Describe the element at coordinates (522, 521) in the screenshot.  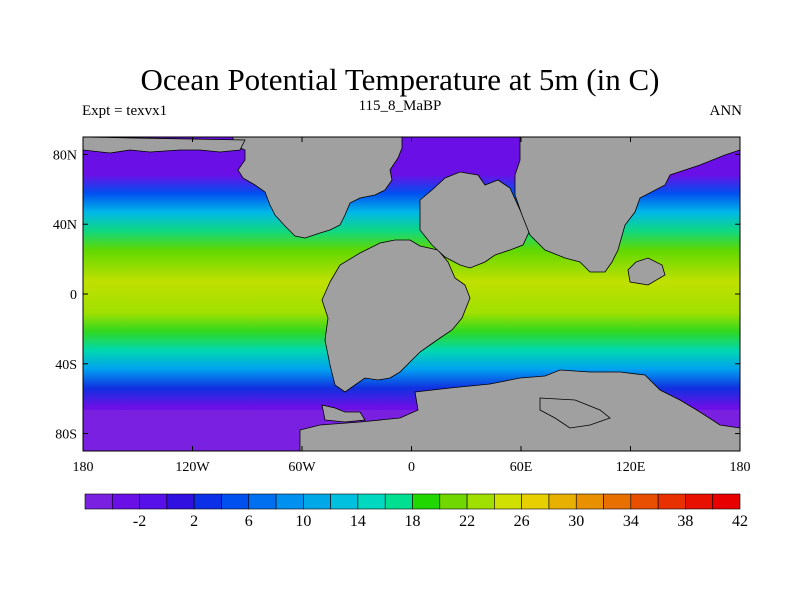
I see `colorbar-label: 26` at that location.